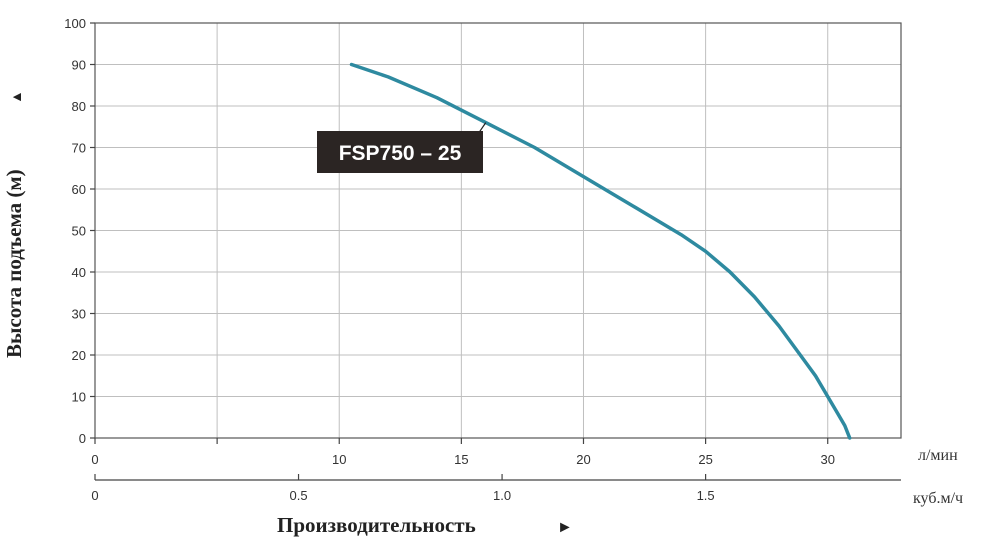 This screenshot has height=539, width=1000. I want to click on x-tick-label: 25, so click(705, 459).